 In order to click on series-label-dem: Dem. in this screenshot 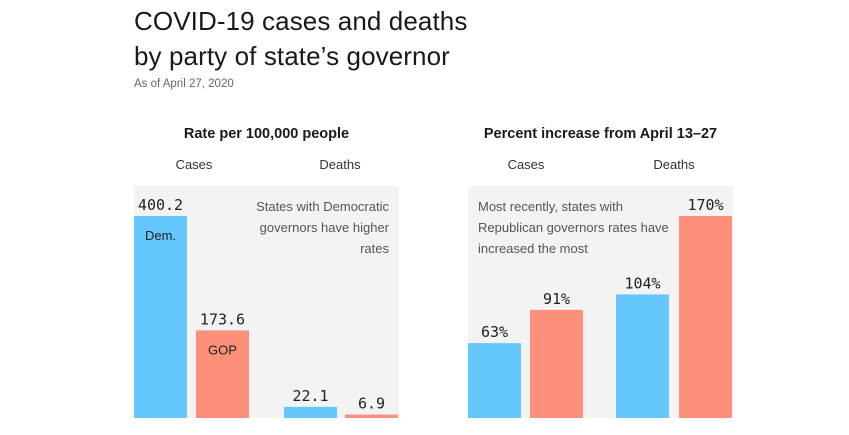, I will do `click(160, 235)`.